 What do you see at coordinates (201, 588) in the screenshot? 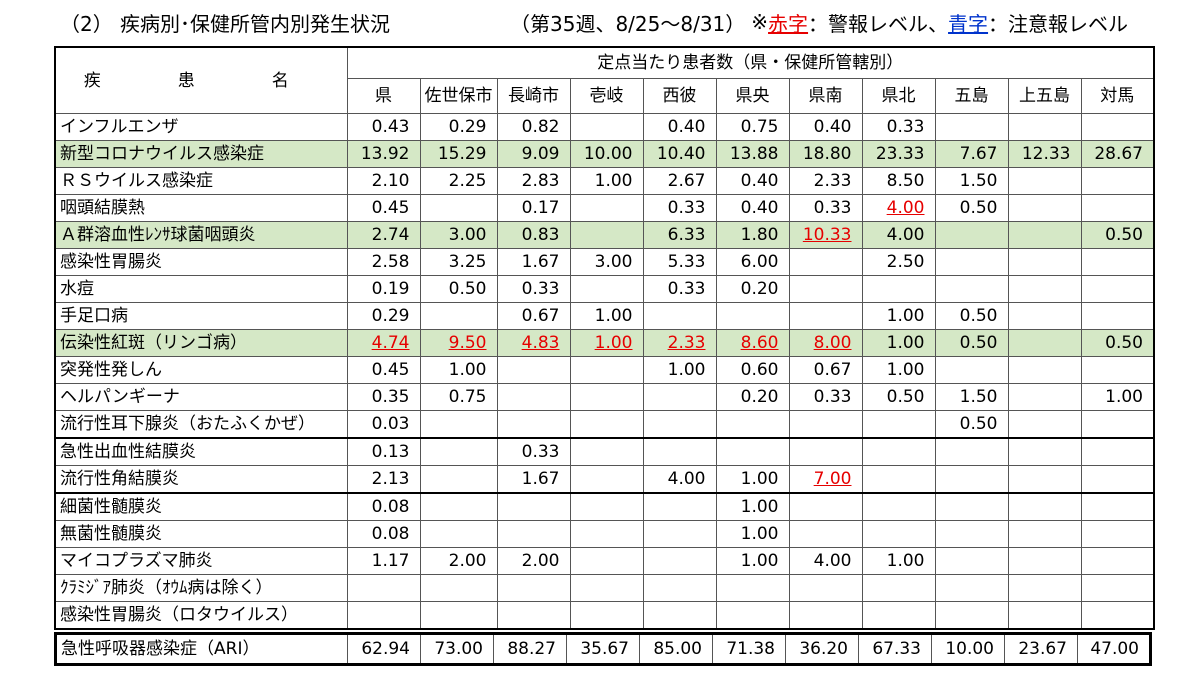
I see `disease-name: ｸﾗﾐｼﾞｱ肺炎（ｵｳﾑ病は除く）` at bounding box center [201, 588].